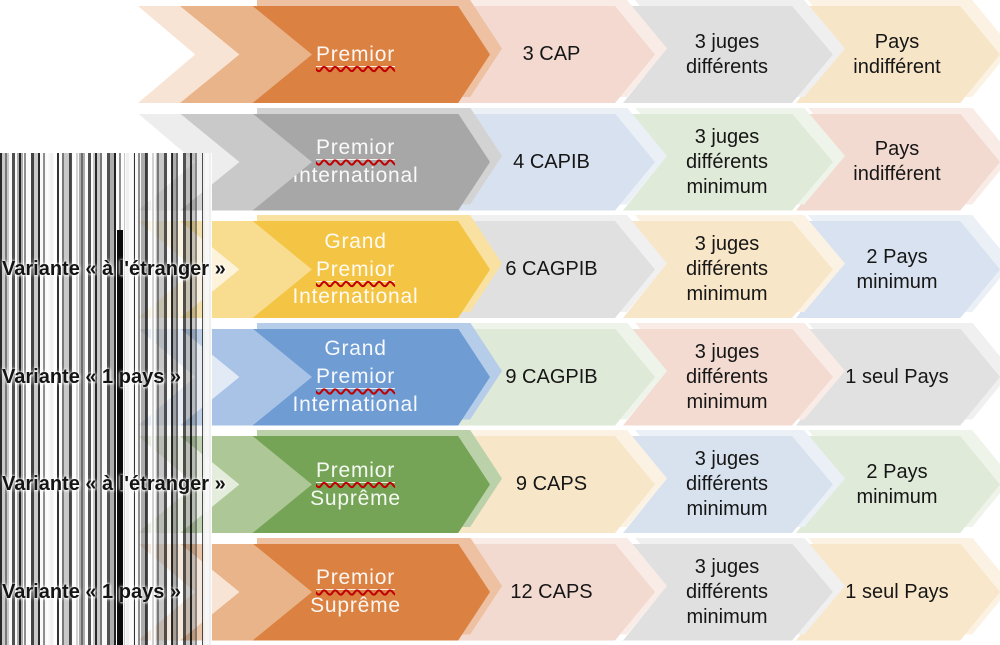  Describe the element at coordinates (551, 161) in the screenshot. I see `requirement-text: 4 CAPIB` at that location.